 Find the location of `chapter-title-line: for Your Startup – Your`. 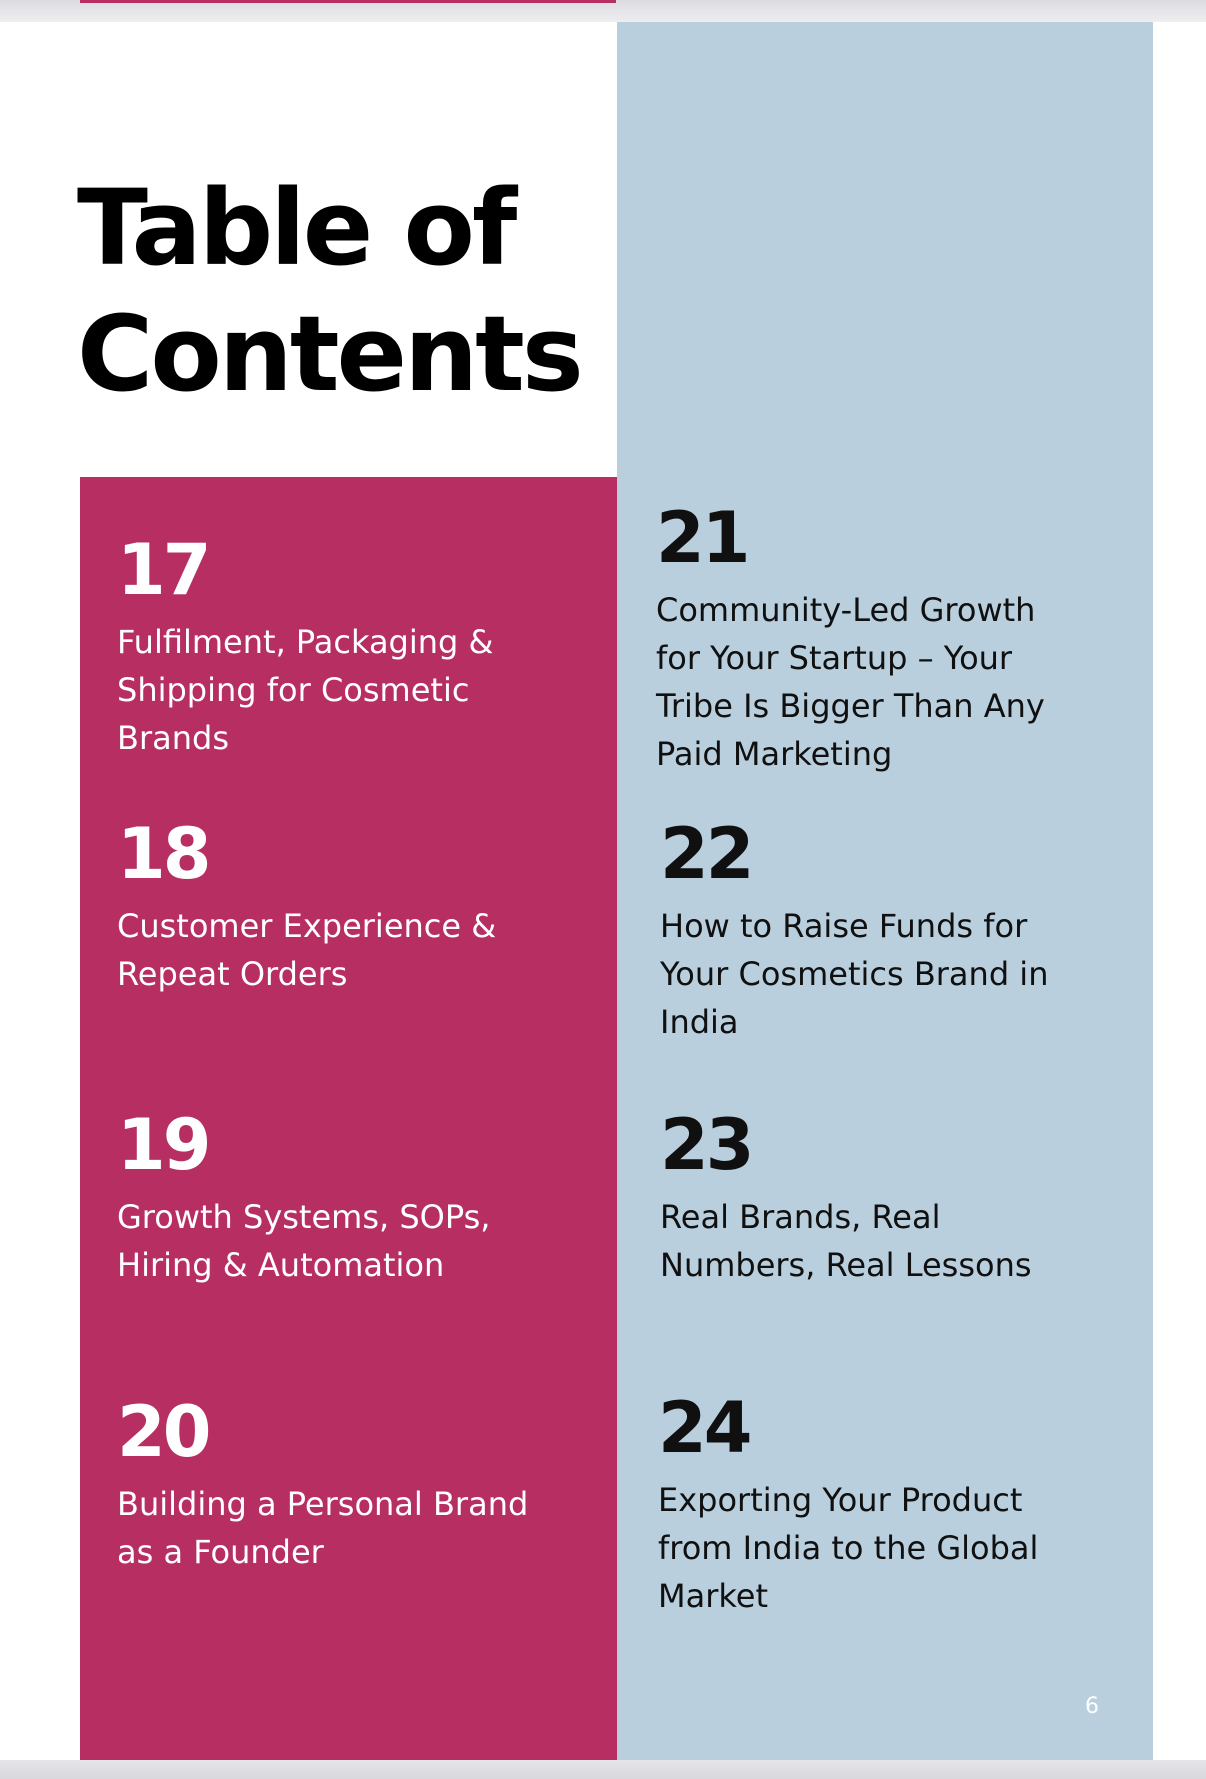

chapter-title-line: for Your Startup – Your is located at coordinates (834, 658).